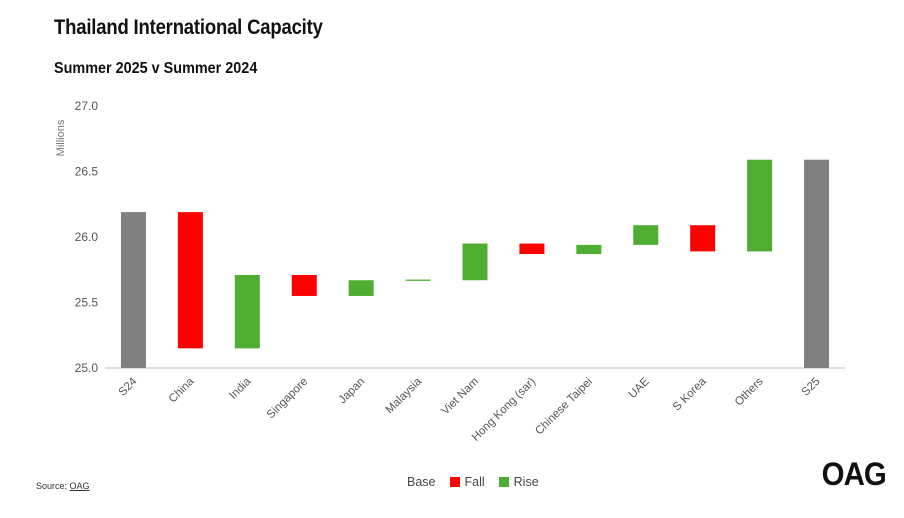 The width and height of the screenshot is (904, 518). Describe the element at coordinates (288, 399) in the screenshot. I see `x-tick-label-singapore: Singapore` at that location.